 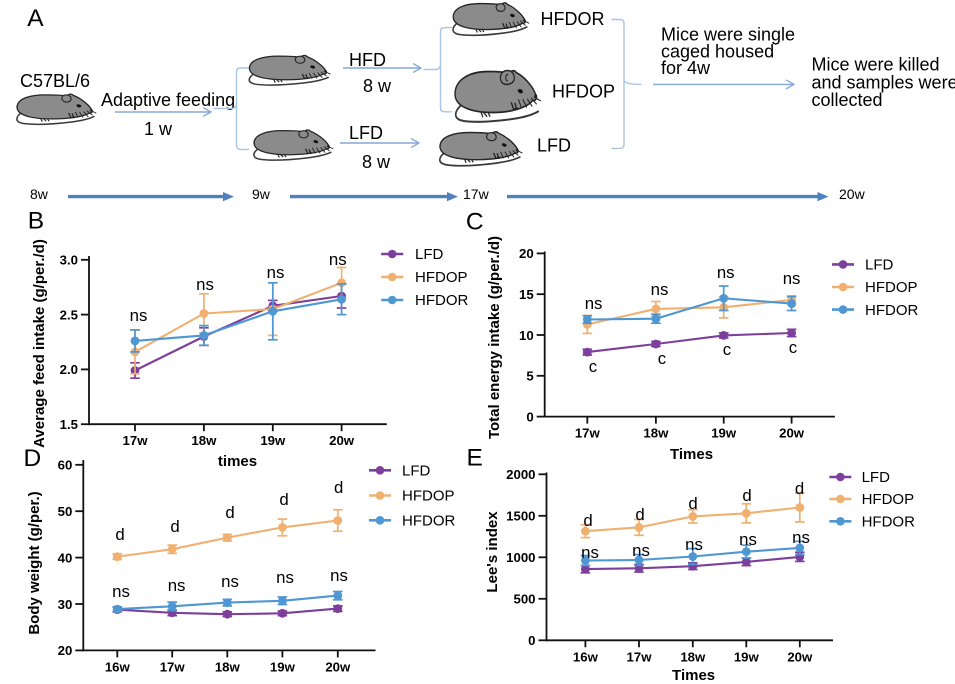 What do you see at coordinates (261, 194) in the screenshot?
I see `svg-text: 9w` at bounding box center [261, 194].